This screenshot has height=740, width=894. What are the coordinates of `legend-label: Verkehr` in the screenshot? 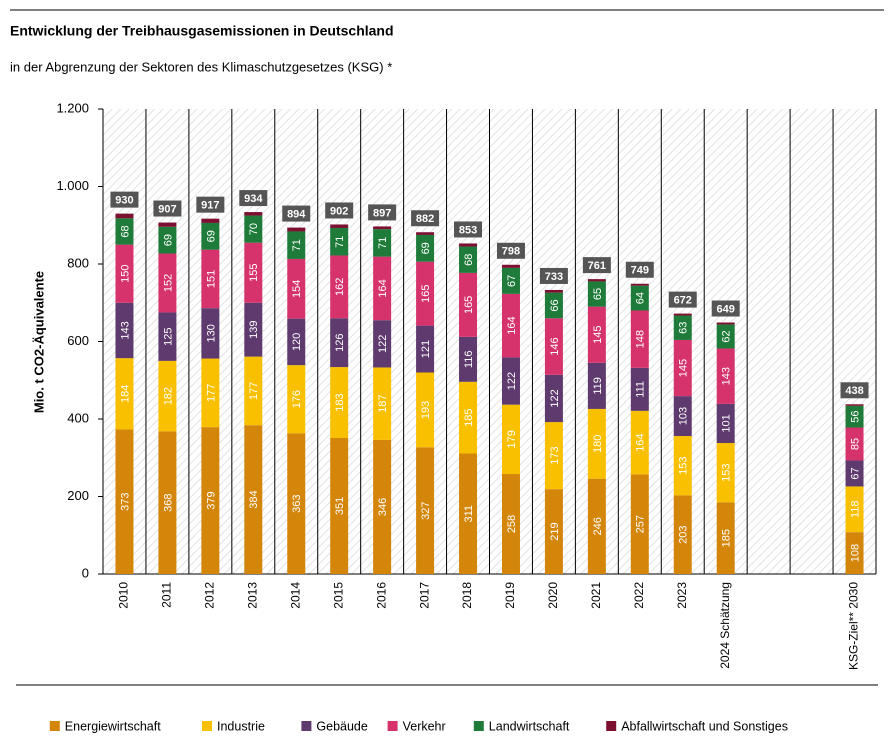 It's located at (424, 726).